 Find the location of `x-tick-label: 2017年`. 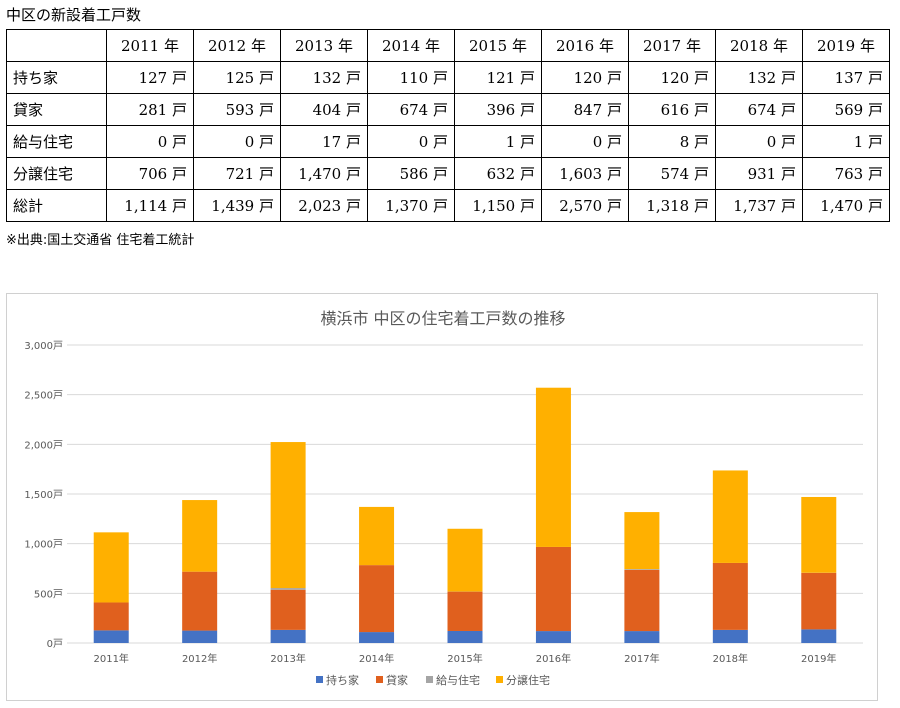

x-tick-label: 2017年 is located at coordinates (641, 658).